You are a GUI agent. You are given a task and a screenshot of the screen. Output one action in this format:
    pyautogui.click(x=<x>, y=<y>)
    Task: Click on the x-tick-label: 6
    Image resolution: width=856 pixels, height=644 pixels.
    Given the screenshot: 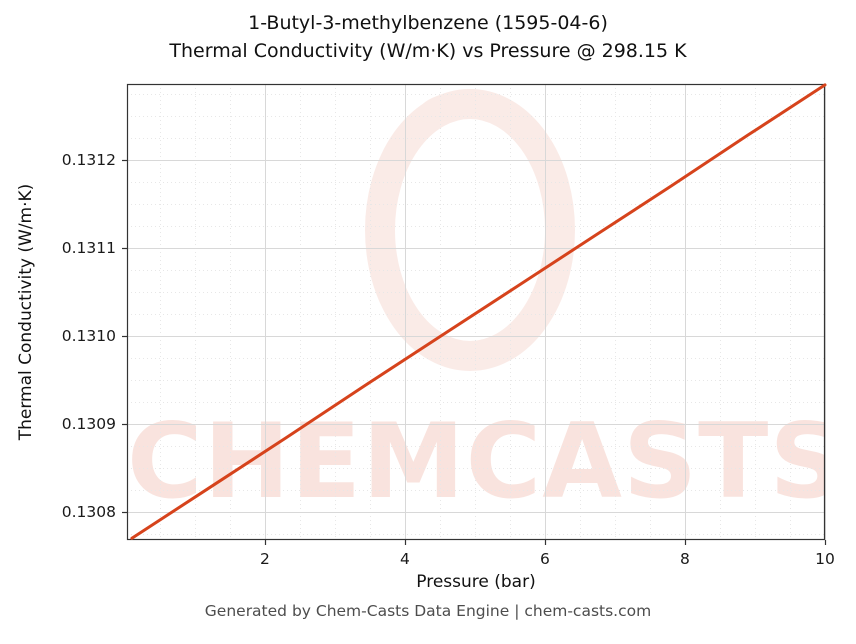 What is the action you would take?
    pyautogui.click(x=545, y=559)
    